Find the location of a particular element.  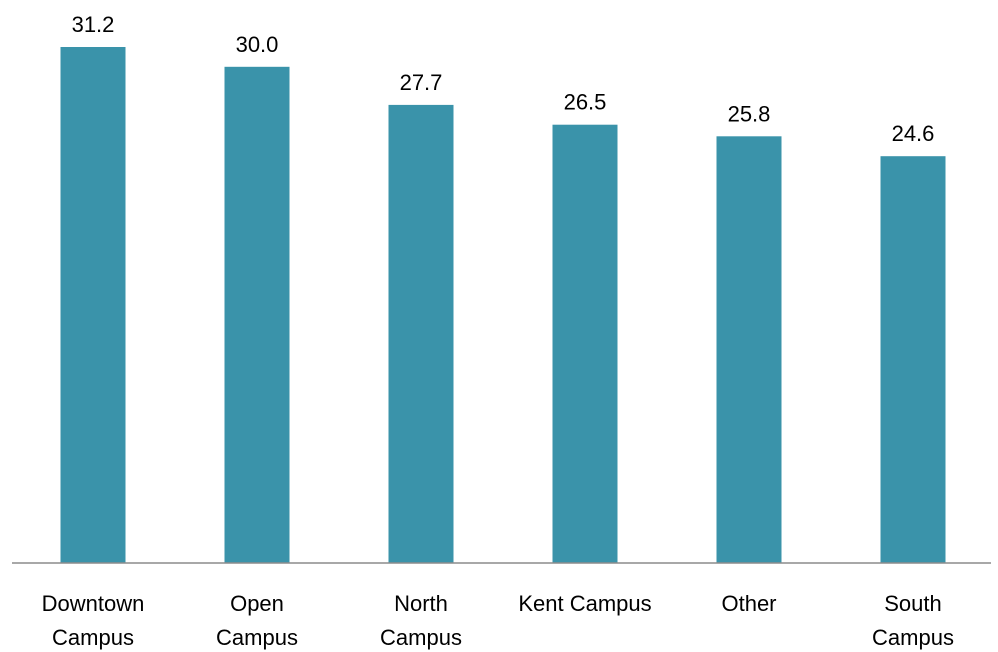

category-label-2-line-1: Campus is located at coordinates (421, 637).